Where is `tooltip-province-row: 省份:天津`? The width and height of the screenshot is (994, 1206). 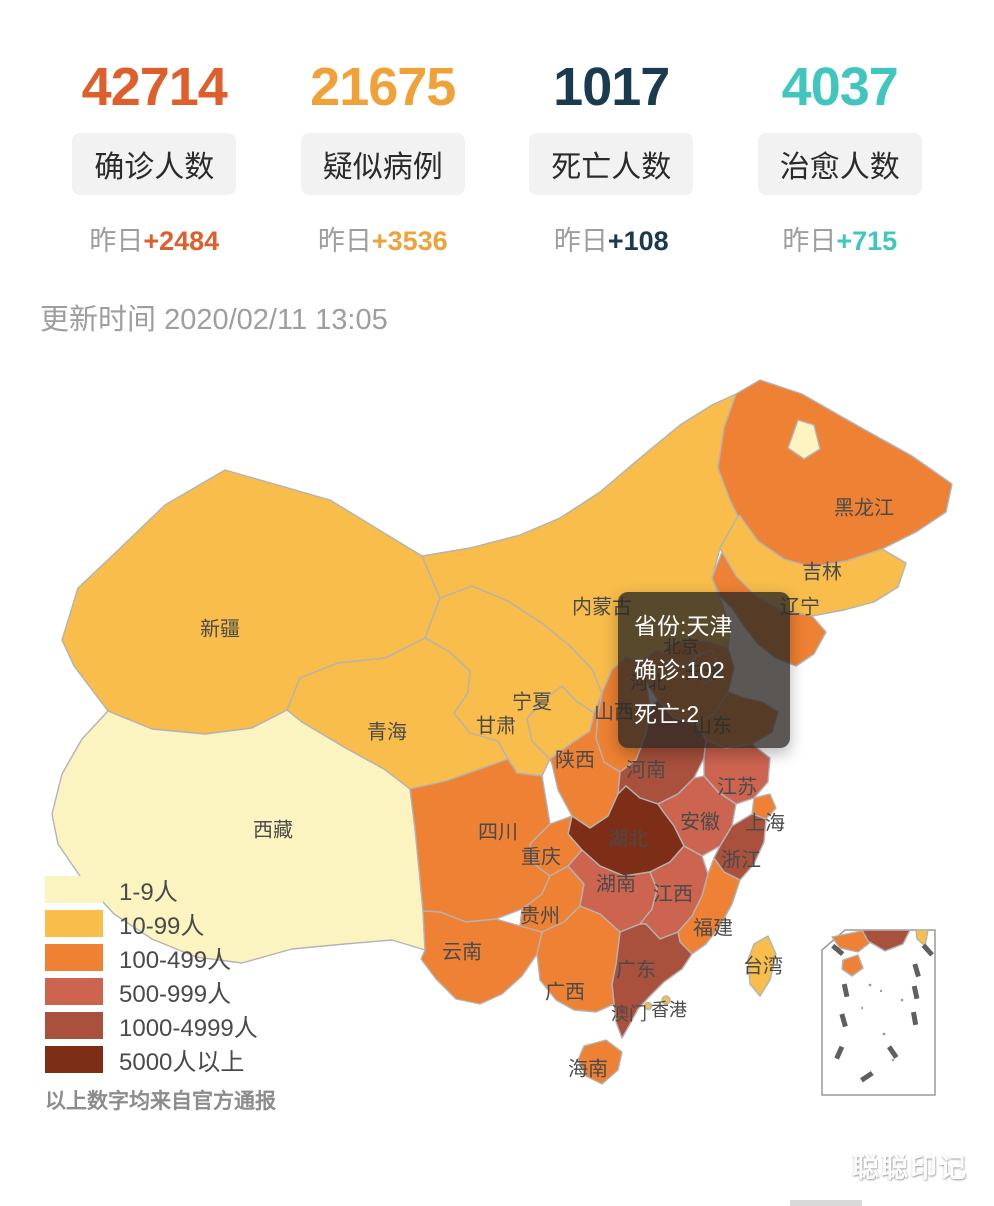 tooltip-province-row: 省份:天津 is located at coordinates (704, 626).